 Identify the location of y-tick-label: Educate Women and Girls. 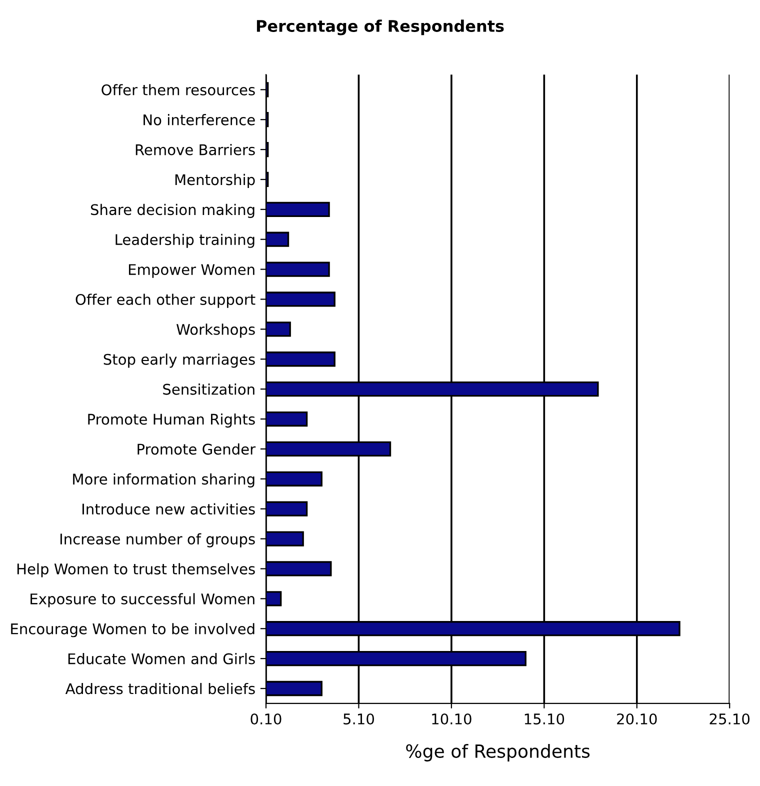
(161, 658).